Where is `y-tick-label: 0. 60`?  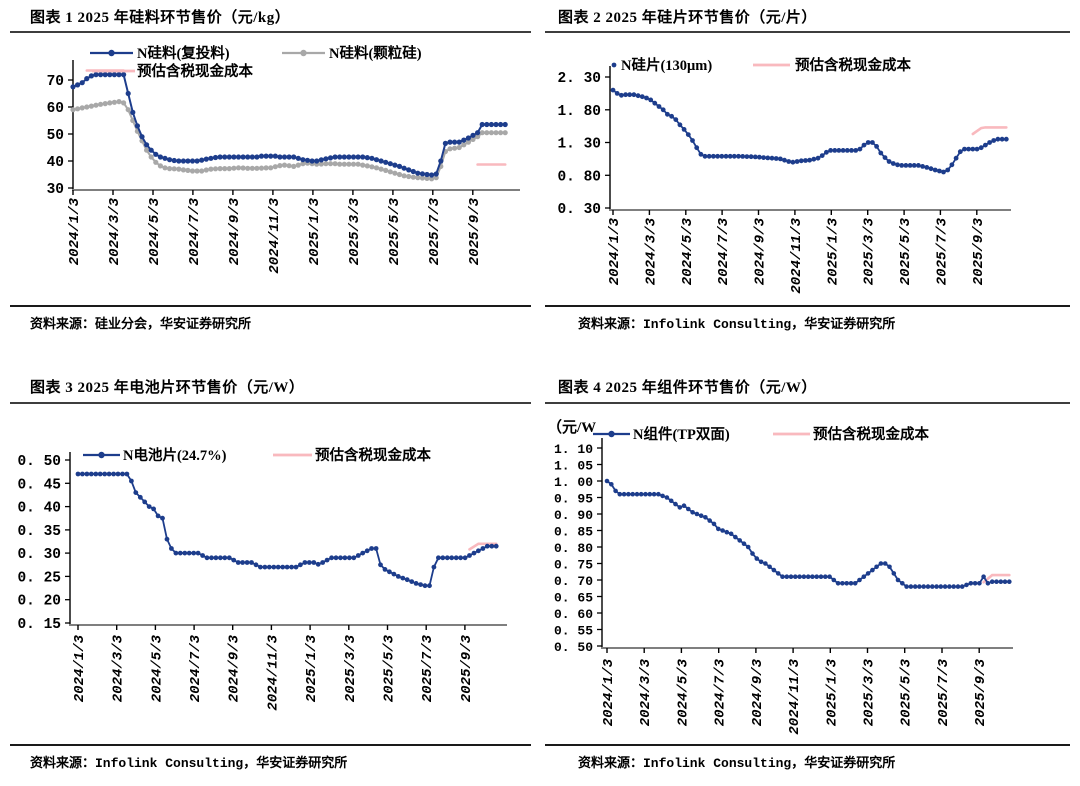 y-tick-label: 0. 60 is located at coordinates (573, 614).